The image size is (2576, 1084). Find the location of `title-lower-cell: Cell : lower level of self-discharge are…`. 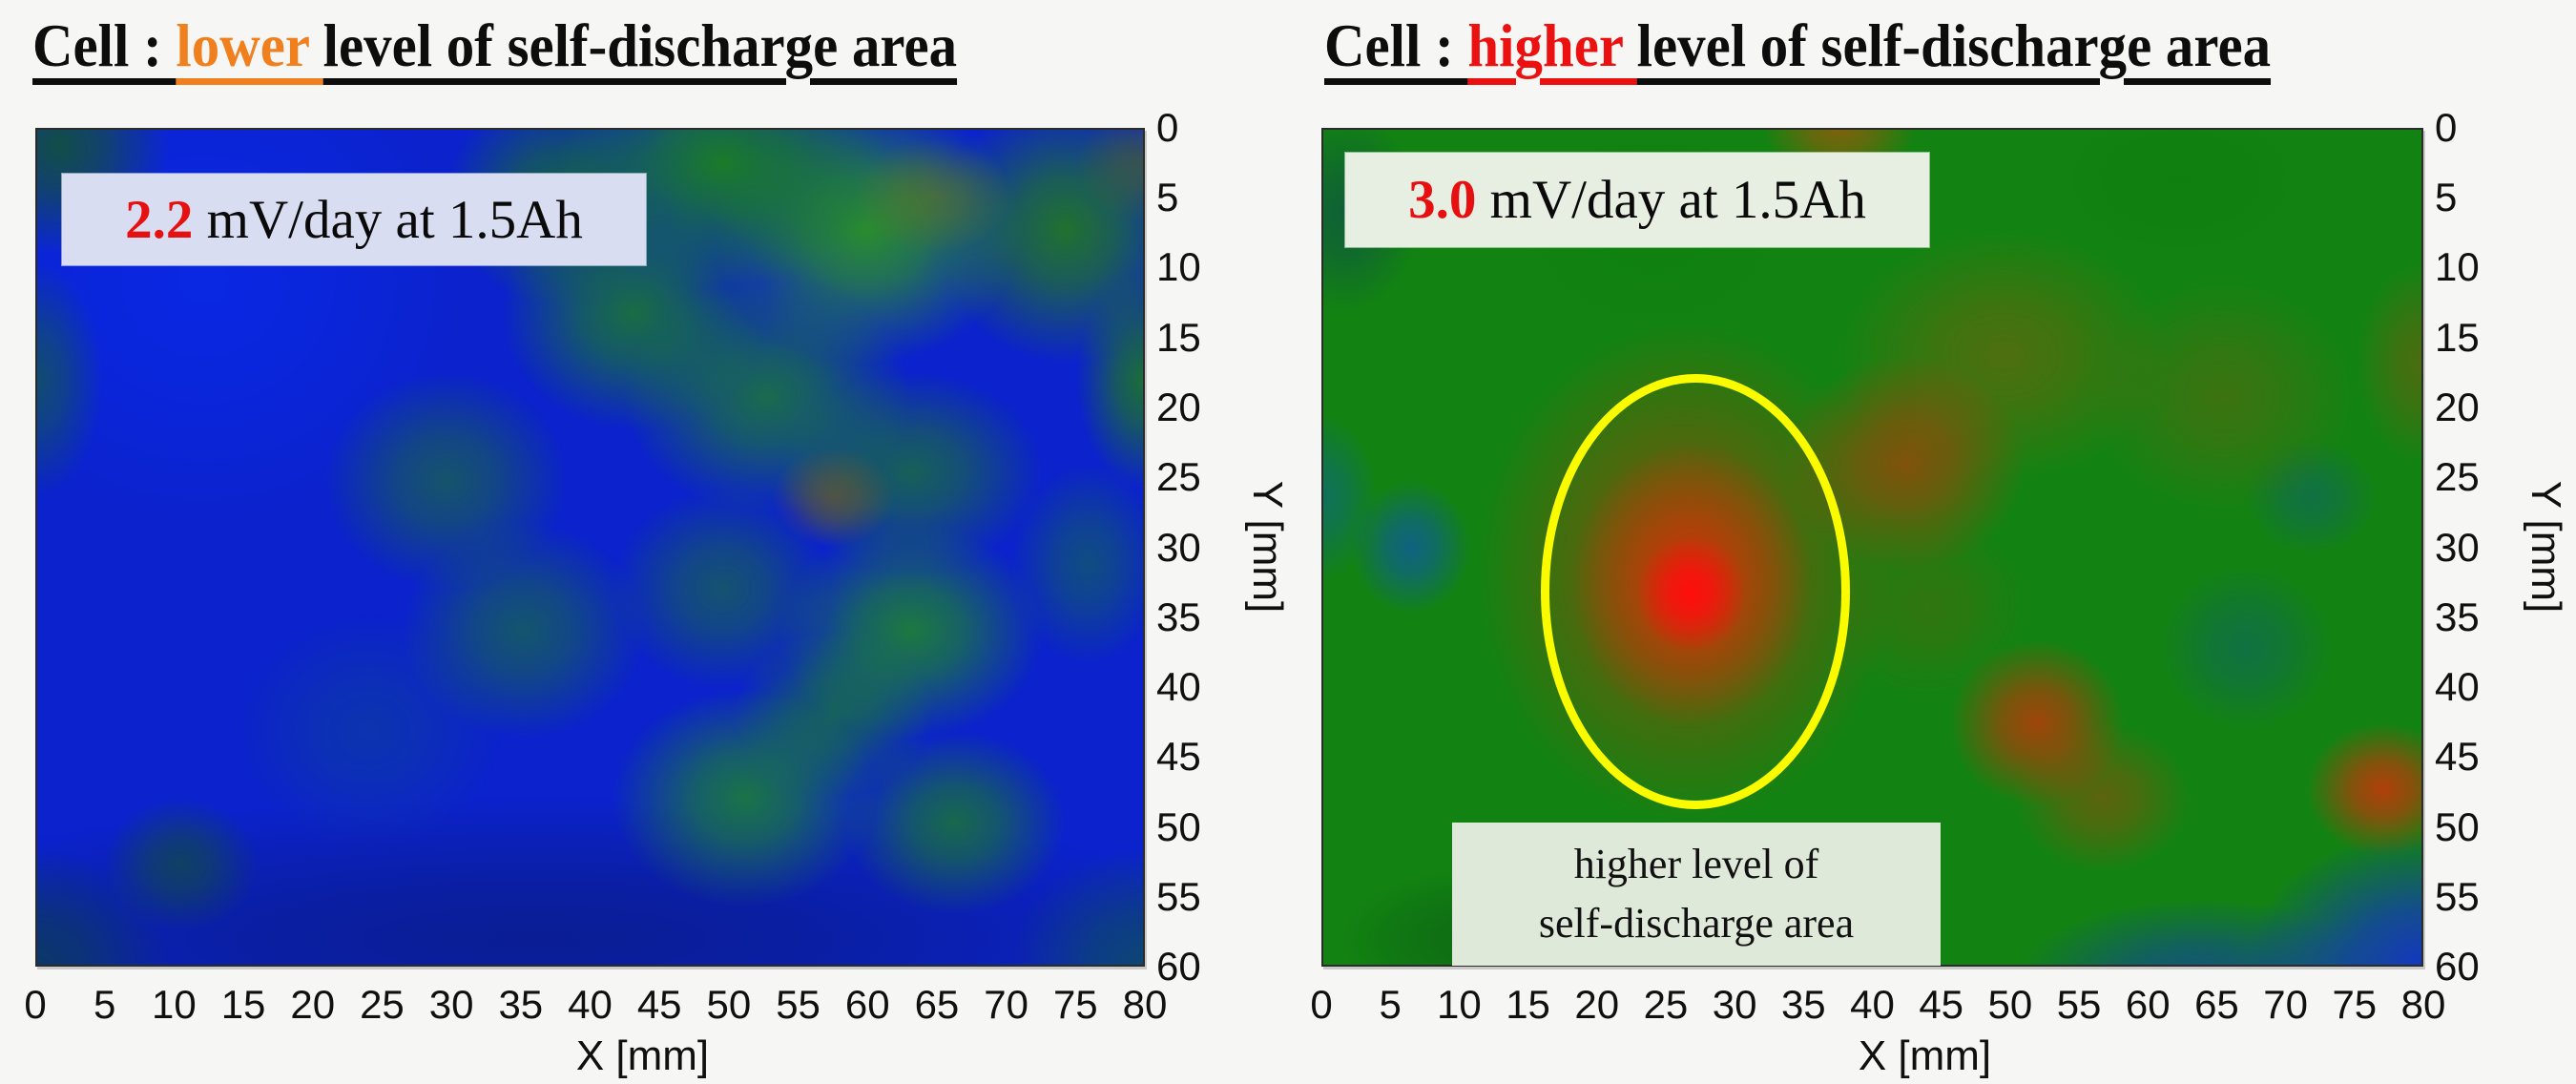

title-lower-cell: Cell : lower level of self-discharge are… is located at coordinates (494, 46).